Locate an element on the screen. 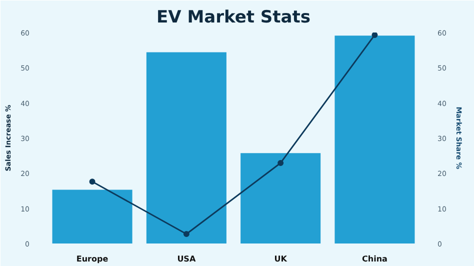  chart-title: EV Market Stats is located at coordinates (233, 18).